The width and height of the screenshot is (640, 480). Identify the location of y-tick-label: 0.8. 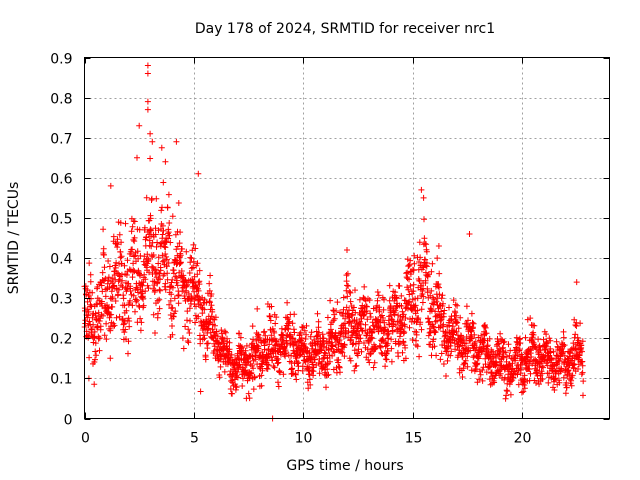
(61, 100).